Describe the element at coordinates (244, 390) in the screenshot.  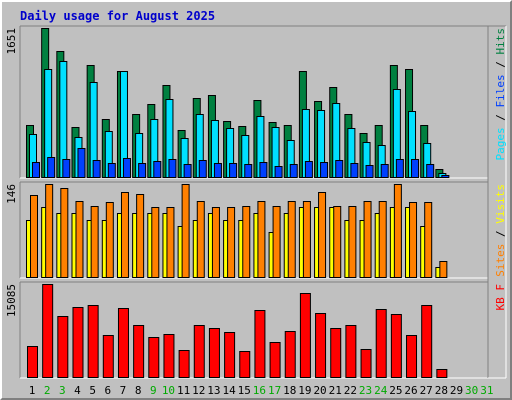
I see `day-label-15: 15` at that location.